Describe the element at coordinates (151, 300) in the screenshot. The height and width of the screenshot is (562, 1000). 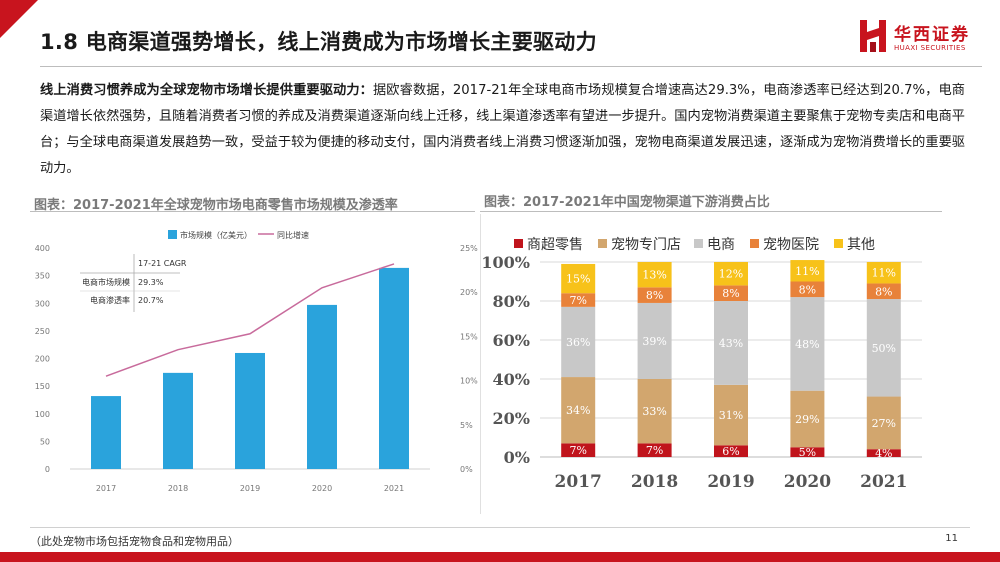
I see `inset-table-row-value: 20.7%` at that location.